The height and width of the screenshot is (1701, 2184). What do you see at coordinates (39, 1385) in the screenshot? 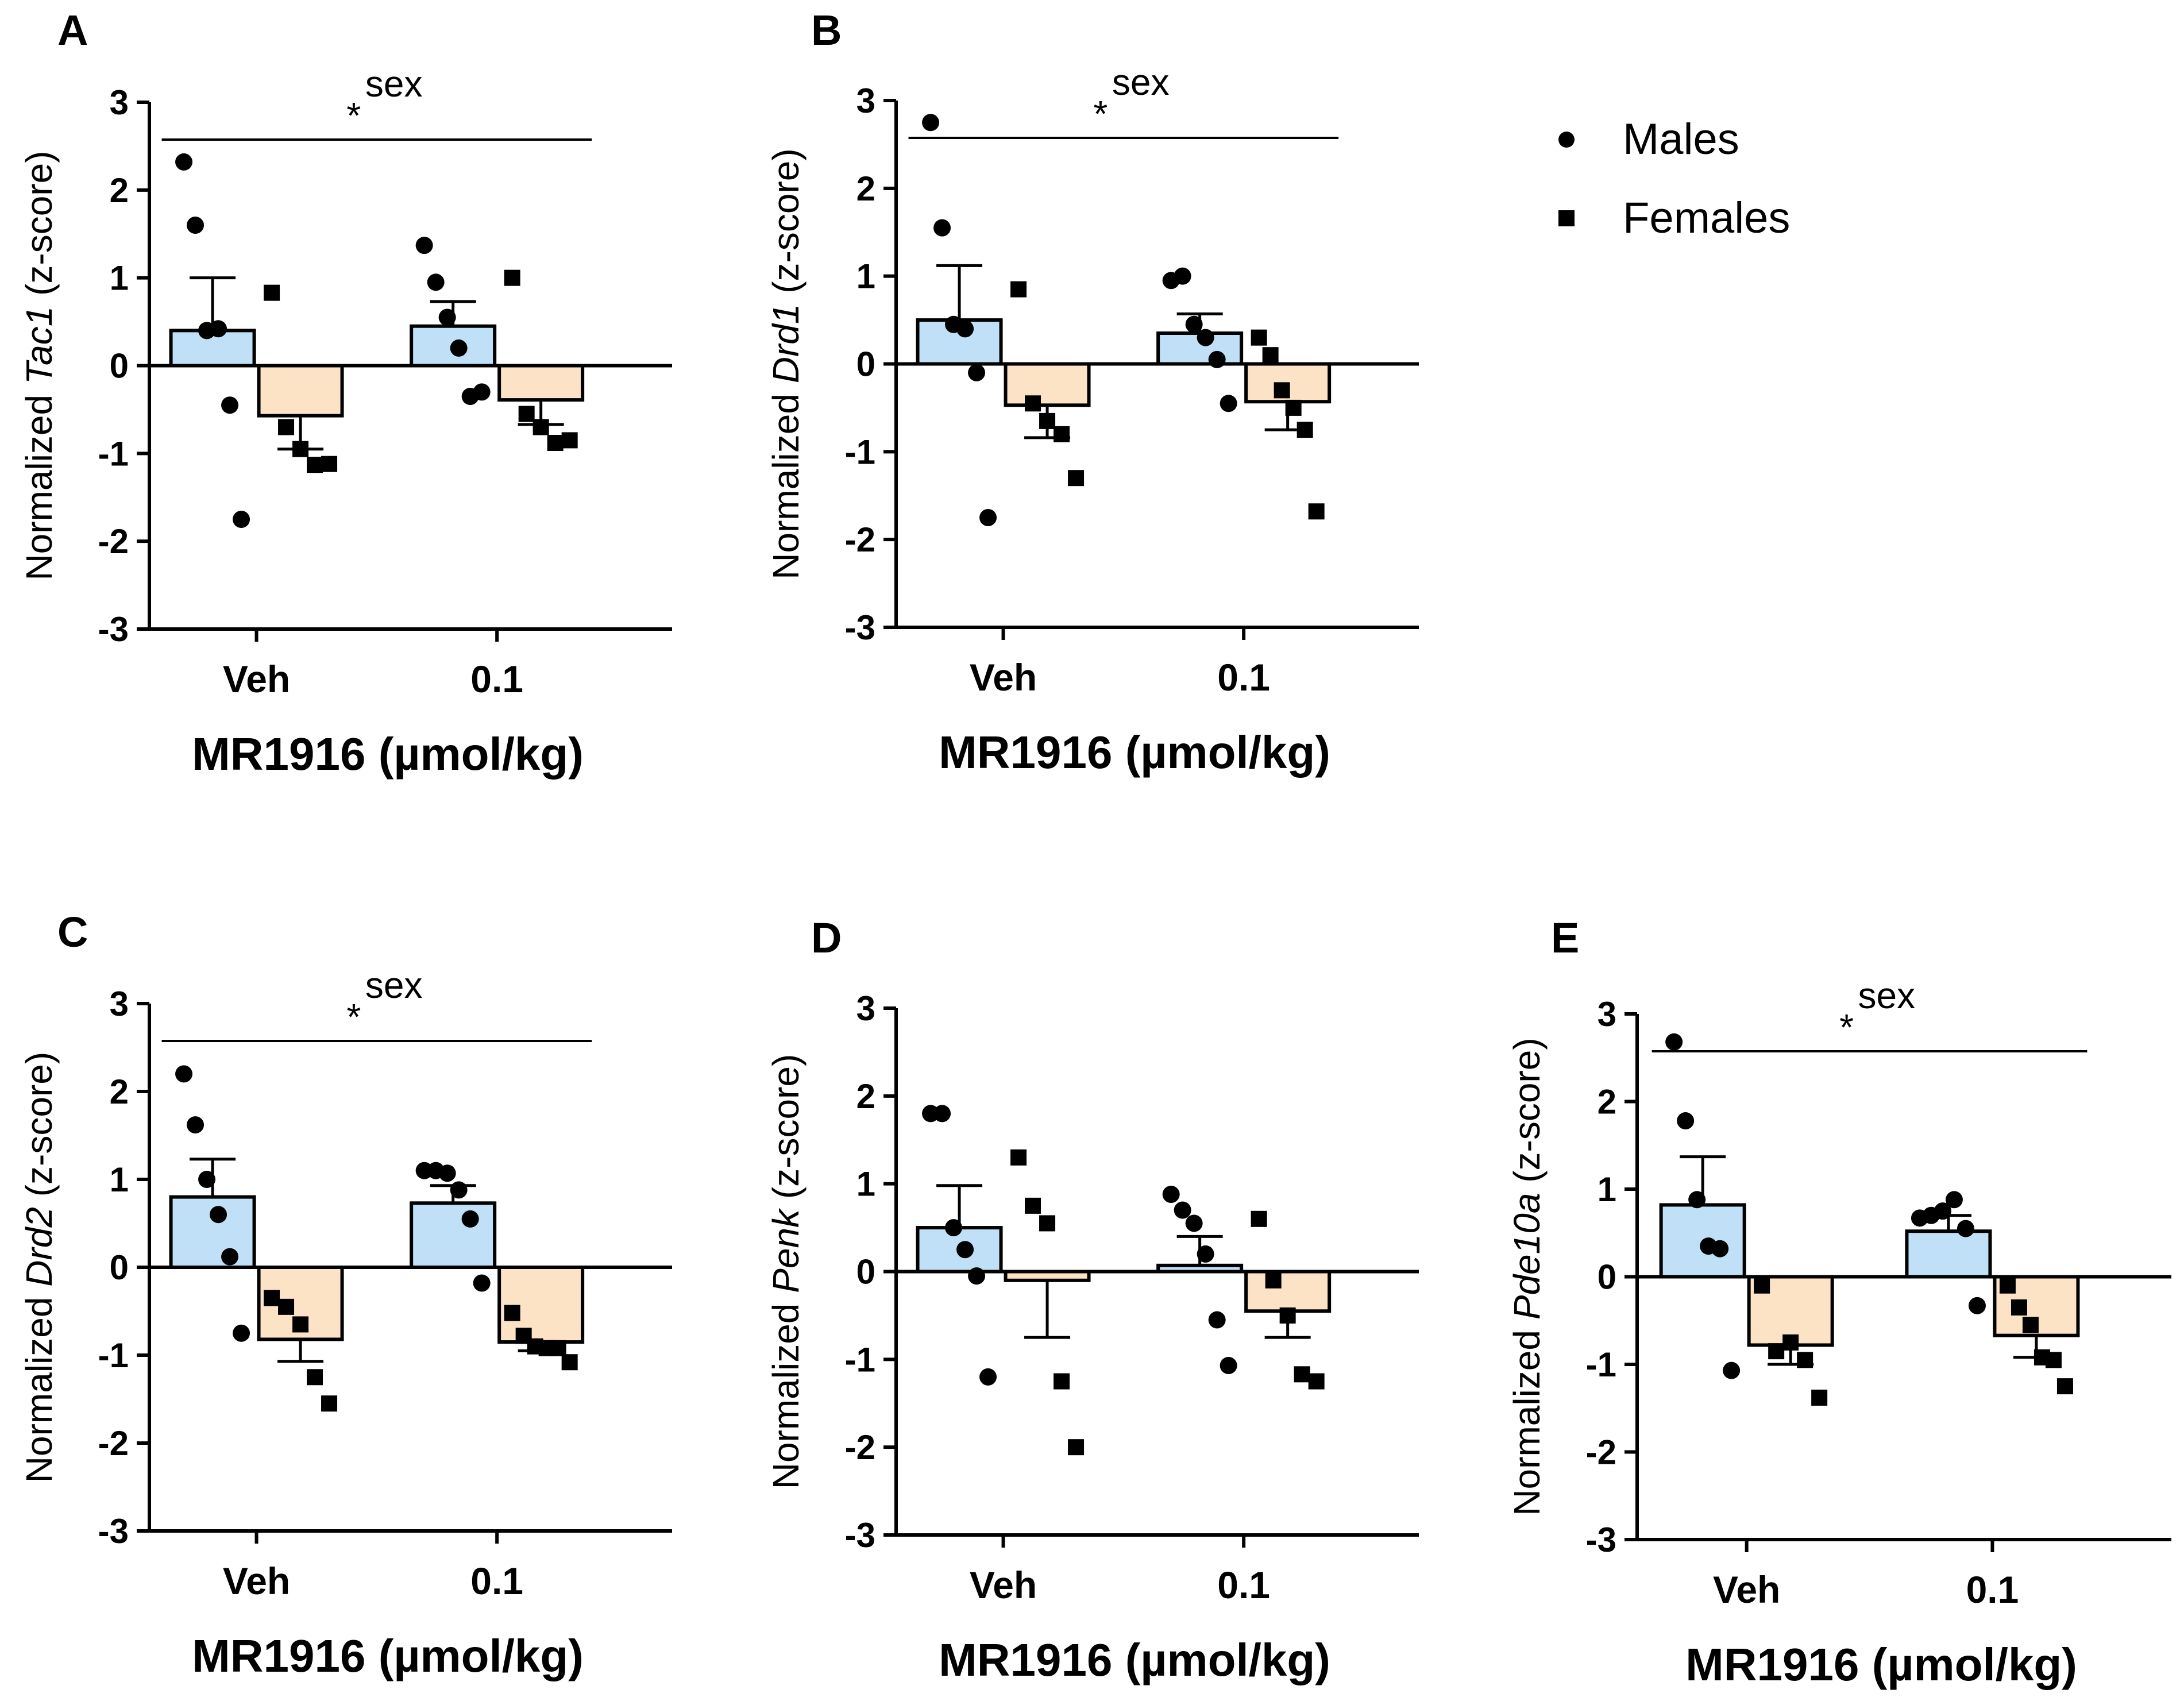
I see `y-axis-label-prefix: Normalized` at bounding box center [39, 1385].